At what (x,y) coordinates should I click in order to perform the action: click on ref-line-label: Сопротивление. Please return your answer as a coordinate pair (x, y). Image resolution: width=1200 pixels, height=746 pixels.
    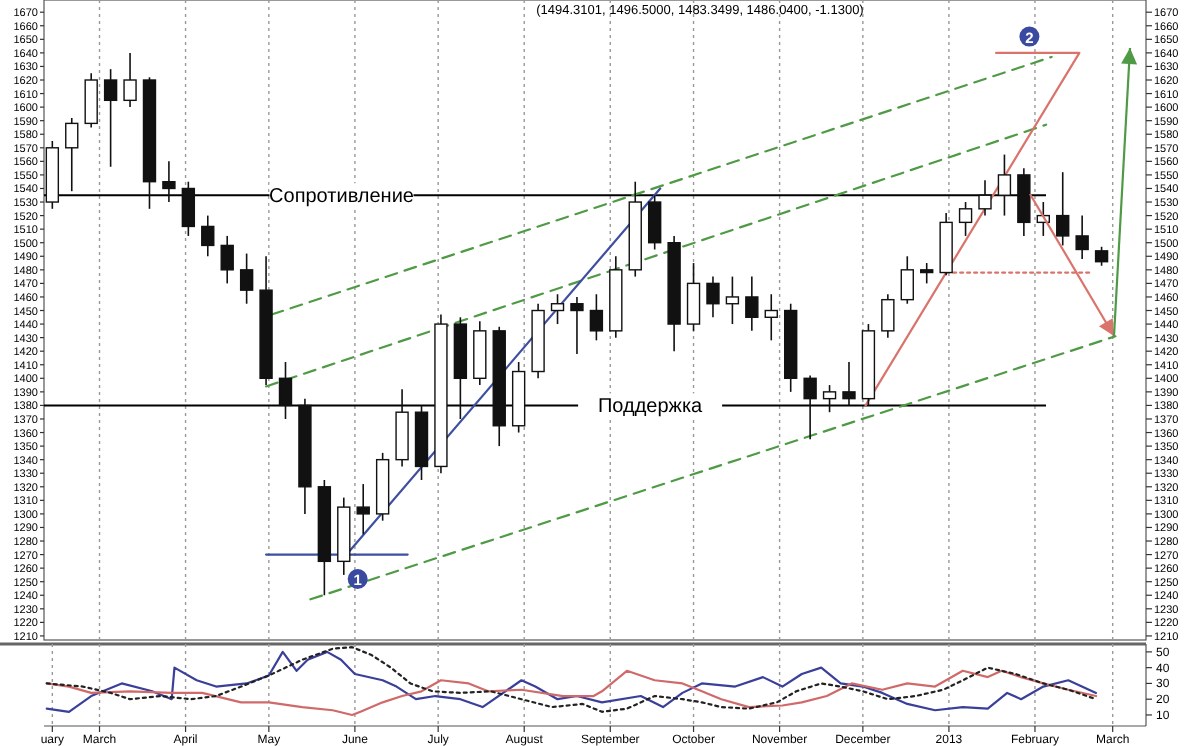
    Looking at the image, I should click on (342, 197).